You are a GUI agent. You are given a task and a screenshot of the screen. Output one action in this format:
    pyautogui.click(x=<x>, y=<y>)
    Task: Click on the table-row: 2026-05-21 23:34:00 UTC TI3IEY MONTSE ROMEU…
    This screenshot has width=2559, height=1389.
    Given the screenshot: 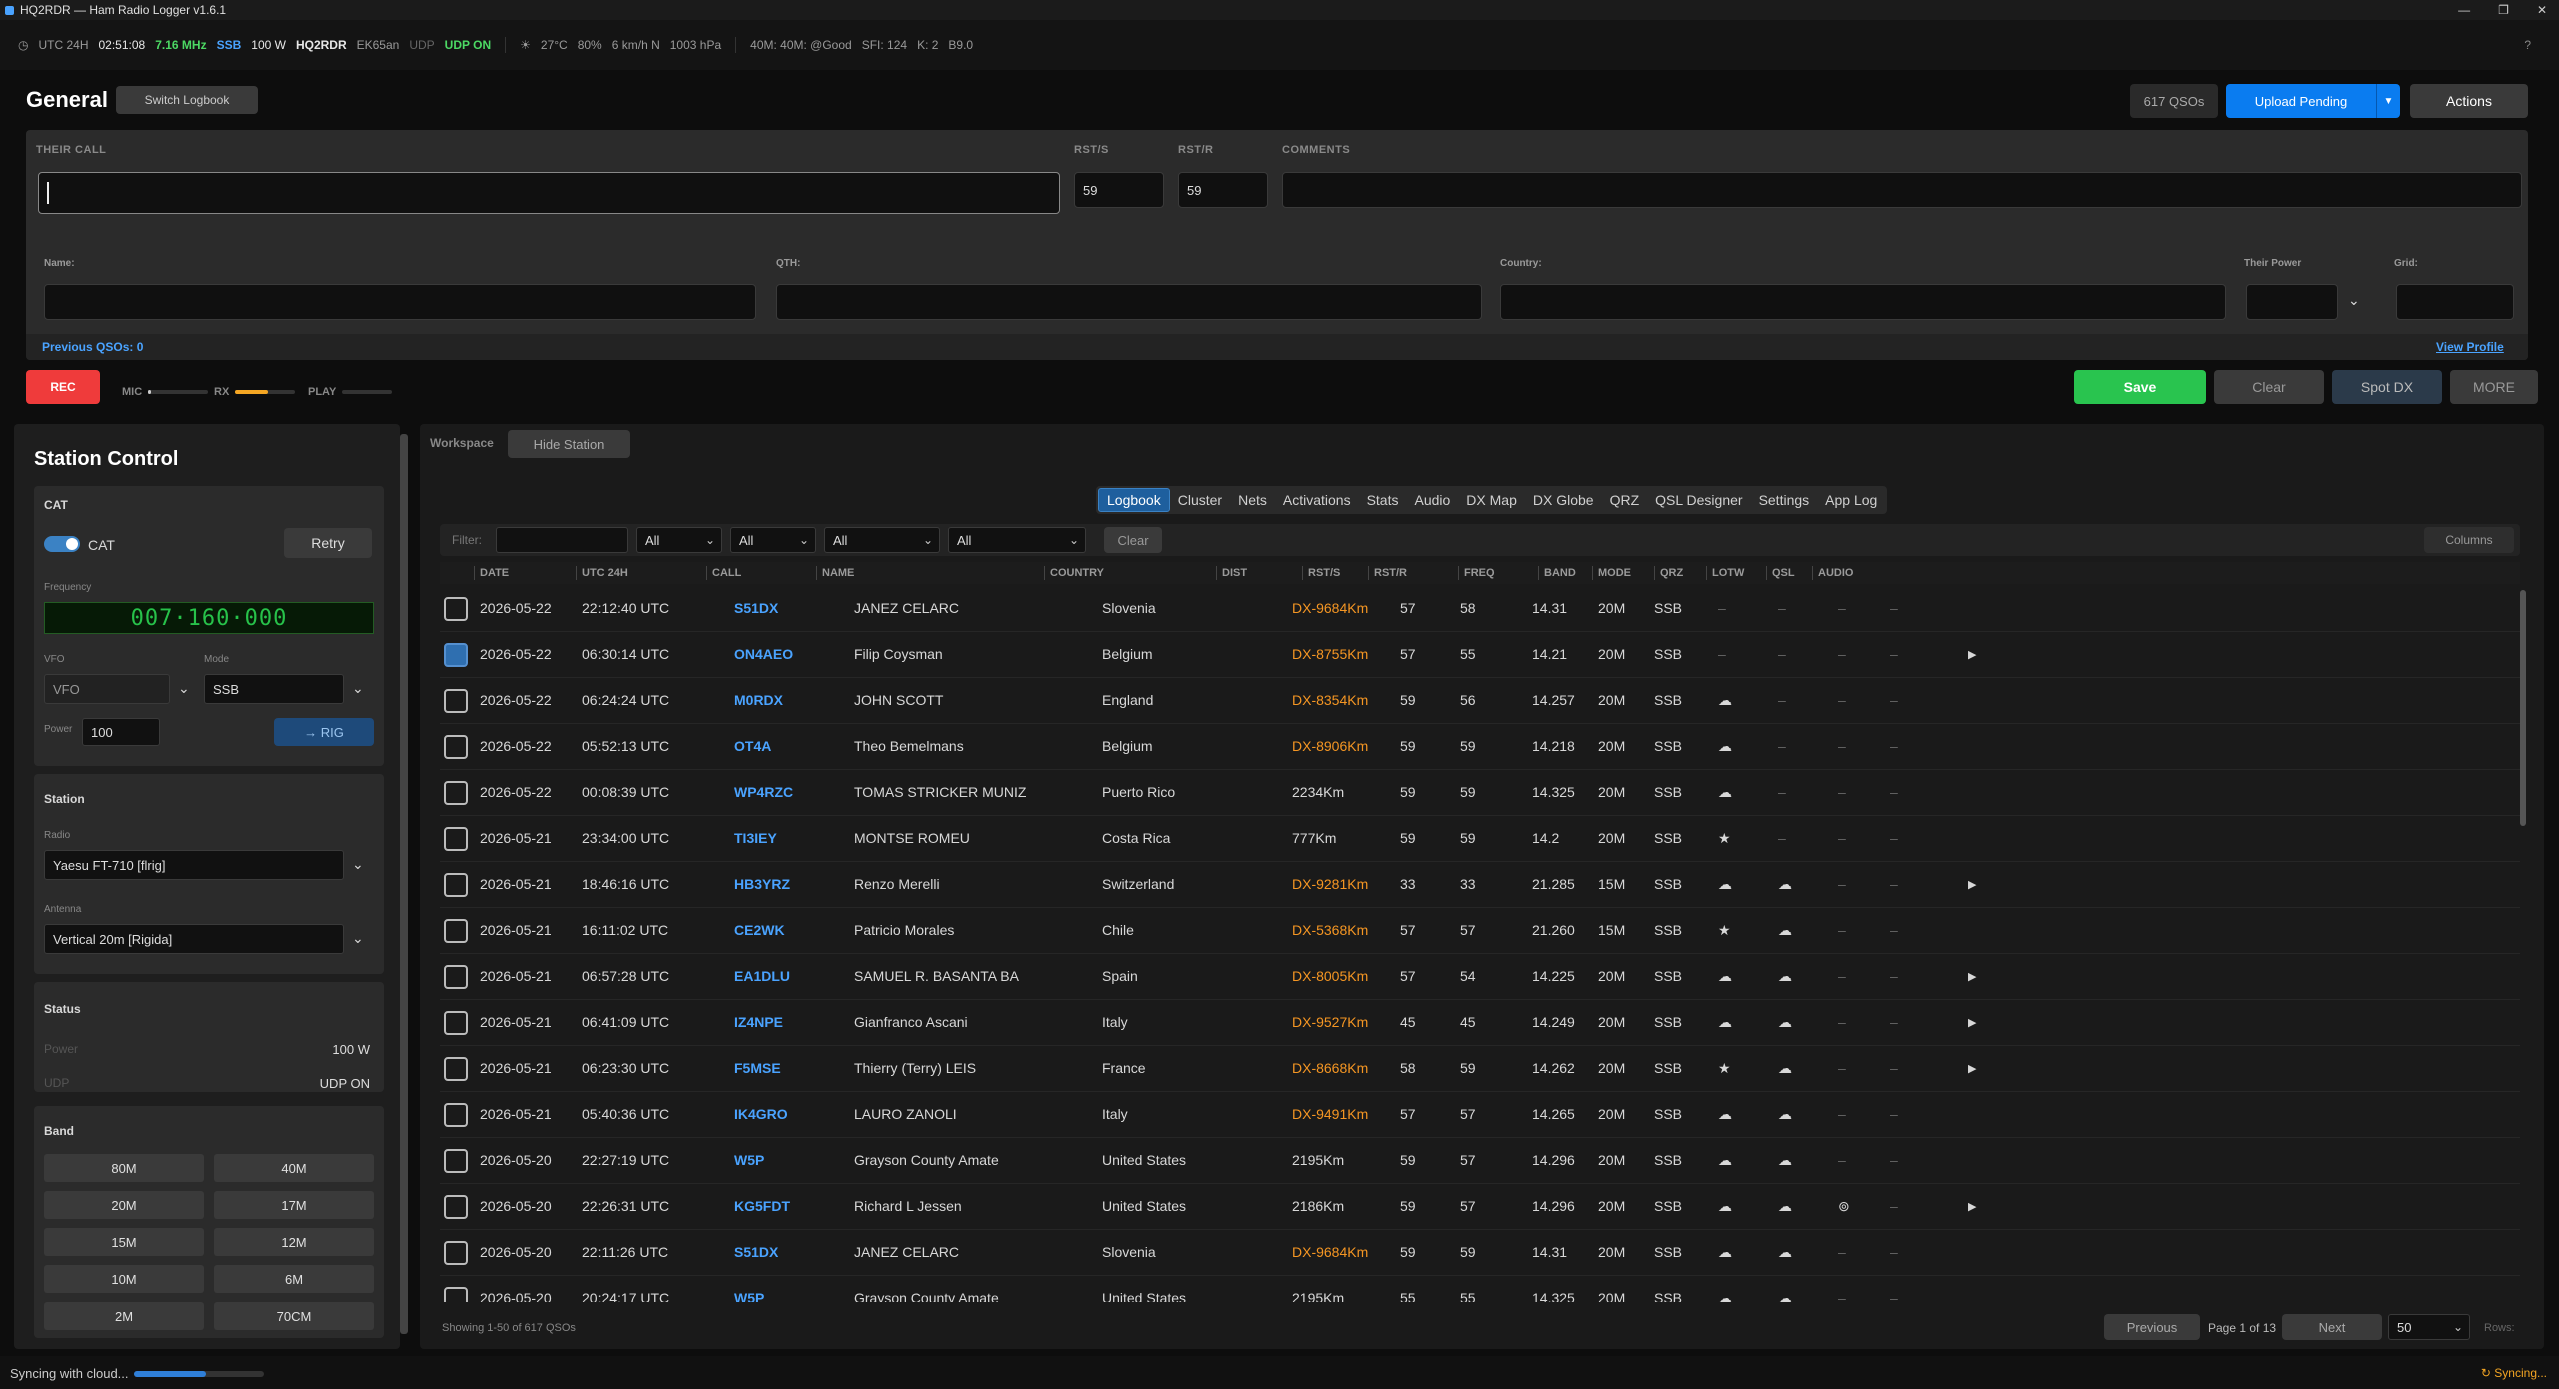 What is the action you would take?
    pyautogui.click(x=1480, y=839)
    